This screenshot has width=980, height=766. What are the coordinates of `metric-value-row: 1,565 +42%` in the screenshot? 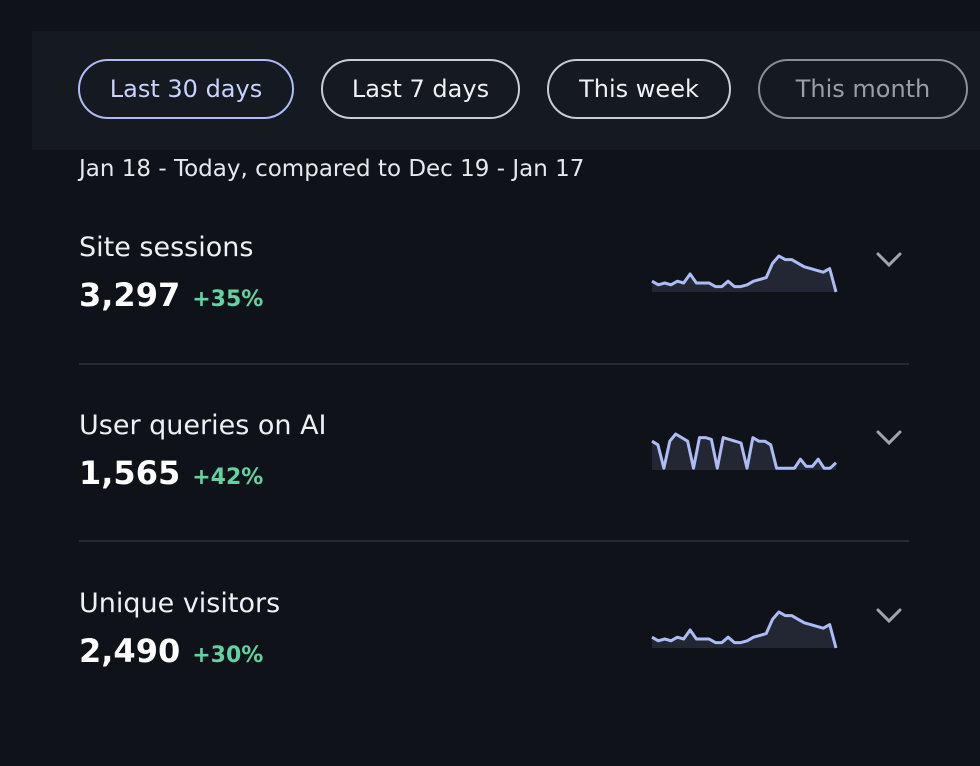 It's located at (171, 473).